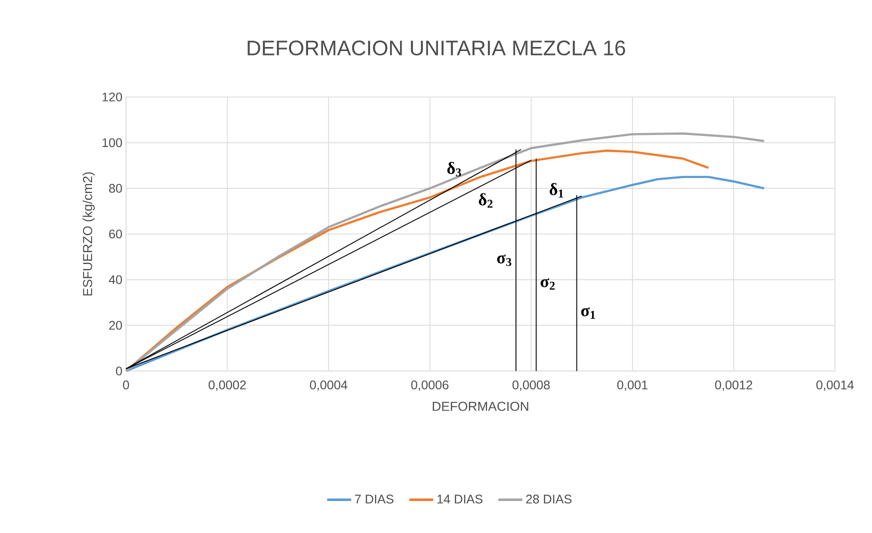  Describe the element at coordinates (547, 284) in the screenshot. I see `series-label: σ$_{2}$` at that location.